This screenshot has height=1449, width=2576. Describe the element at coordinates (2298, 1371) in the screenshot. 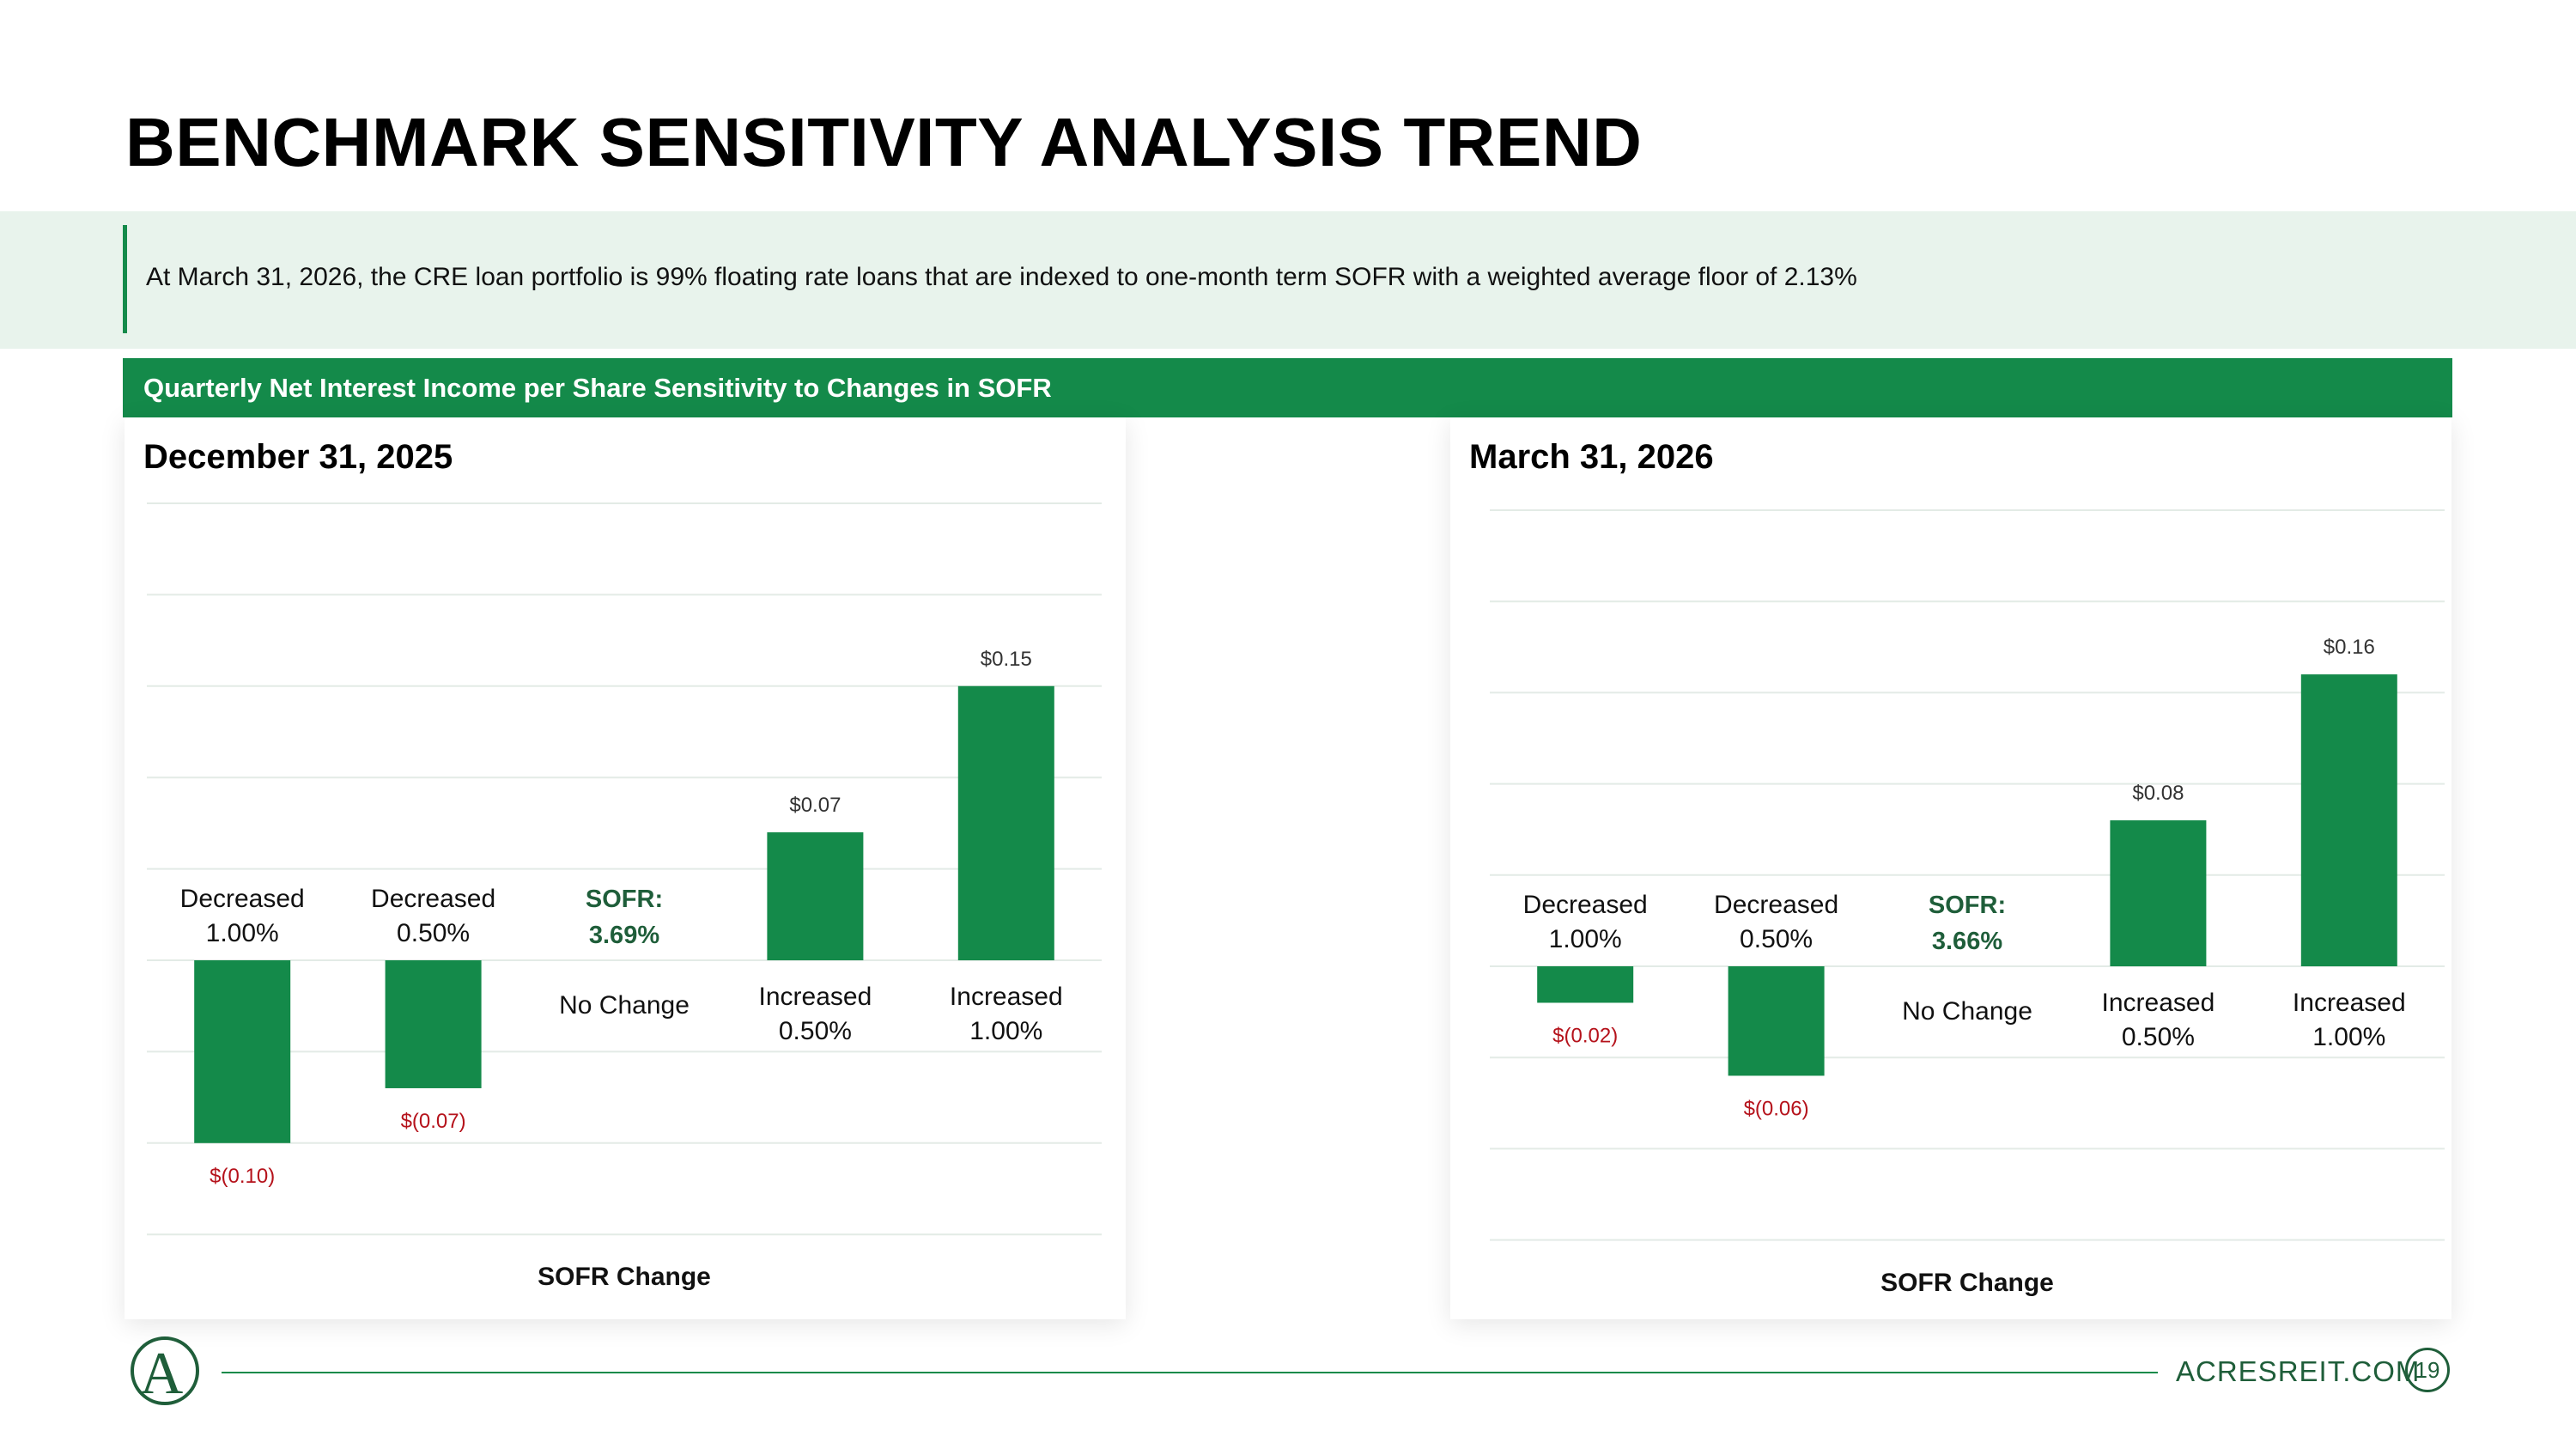

I see `footer-website-link: ACRESREIT.COM` at that location.